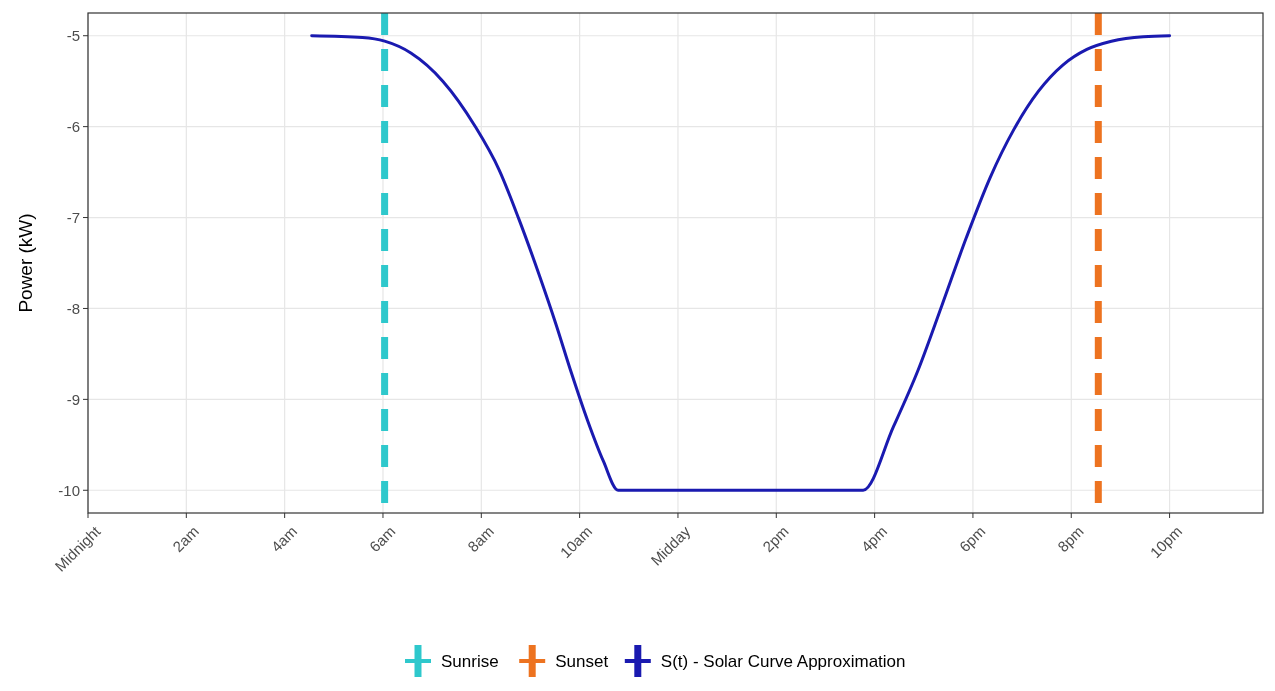 The width and height of the screenshot is (1275, 691). What do you see at coordinates (73, 399) in the screenshot?
I see `y-tick-label: -9` at bounding box center [73, 399].